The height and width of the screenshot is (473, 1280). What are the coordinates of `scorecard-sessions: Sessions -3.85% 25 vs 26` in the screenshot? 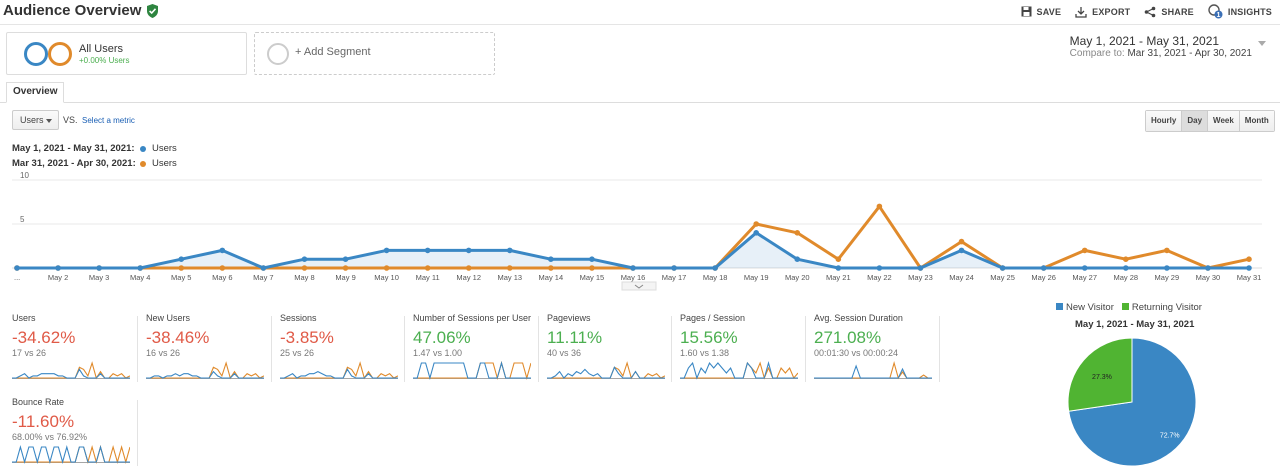 It's located at (345, 348).